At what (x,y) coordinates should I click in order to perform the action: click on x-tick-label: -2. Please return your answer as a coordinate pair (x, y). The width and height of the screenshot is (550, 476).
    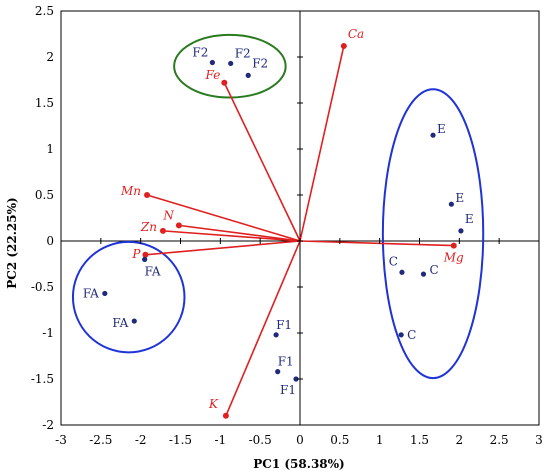
    Looking at the image, I should click on (141, 440).